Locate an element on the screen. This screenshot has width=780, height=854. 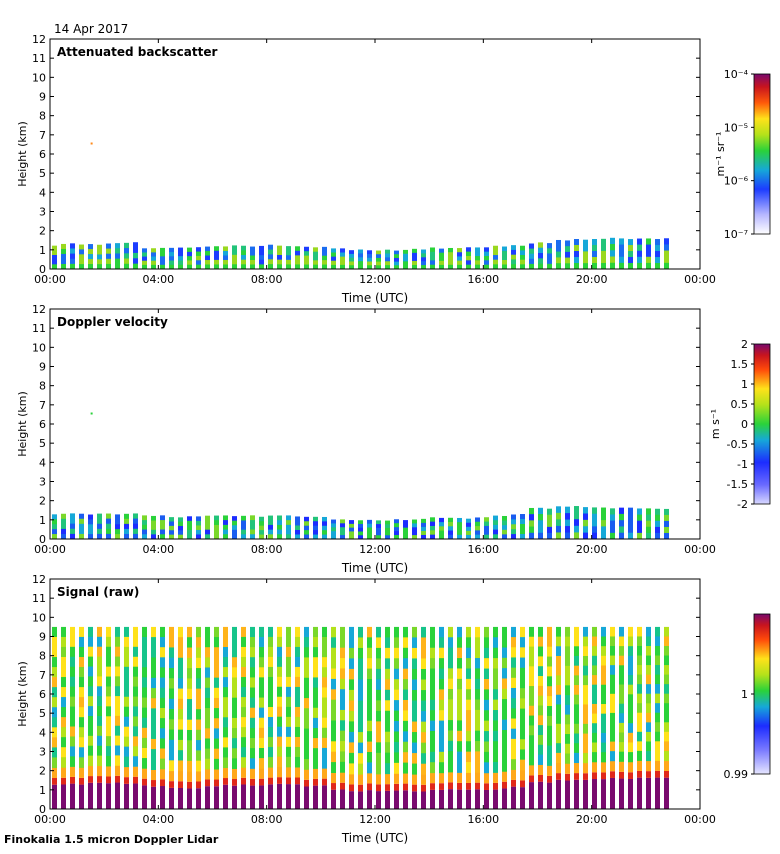
y-tick-label: 1 is located at coordinates (42, 250).